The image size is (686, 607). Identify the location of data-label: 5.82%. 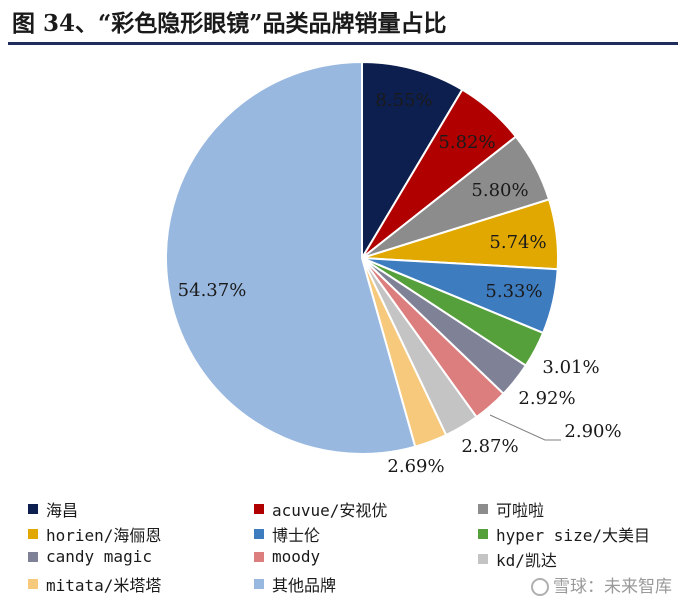
(466, 142).